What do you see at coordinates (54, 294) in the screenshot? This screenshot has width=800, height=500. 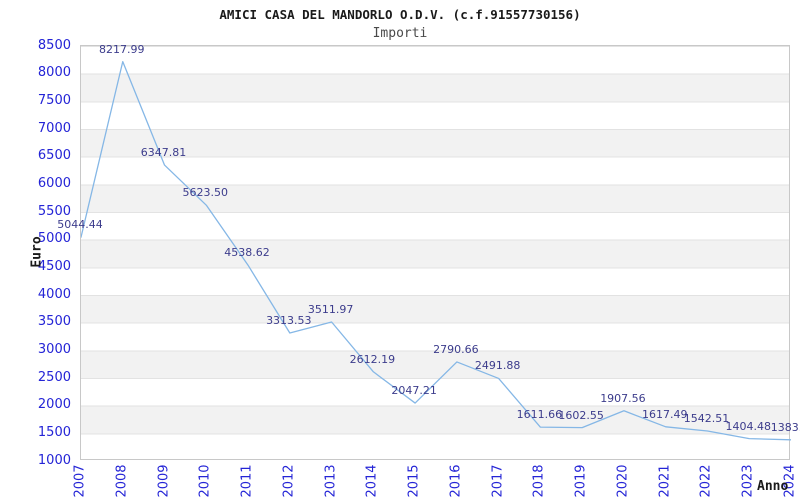 I see `y-tick-label: 4000` at bounding box center [54, 294].